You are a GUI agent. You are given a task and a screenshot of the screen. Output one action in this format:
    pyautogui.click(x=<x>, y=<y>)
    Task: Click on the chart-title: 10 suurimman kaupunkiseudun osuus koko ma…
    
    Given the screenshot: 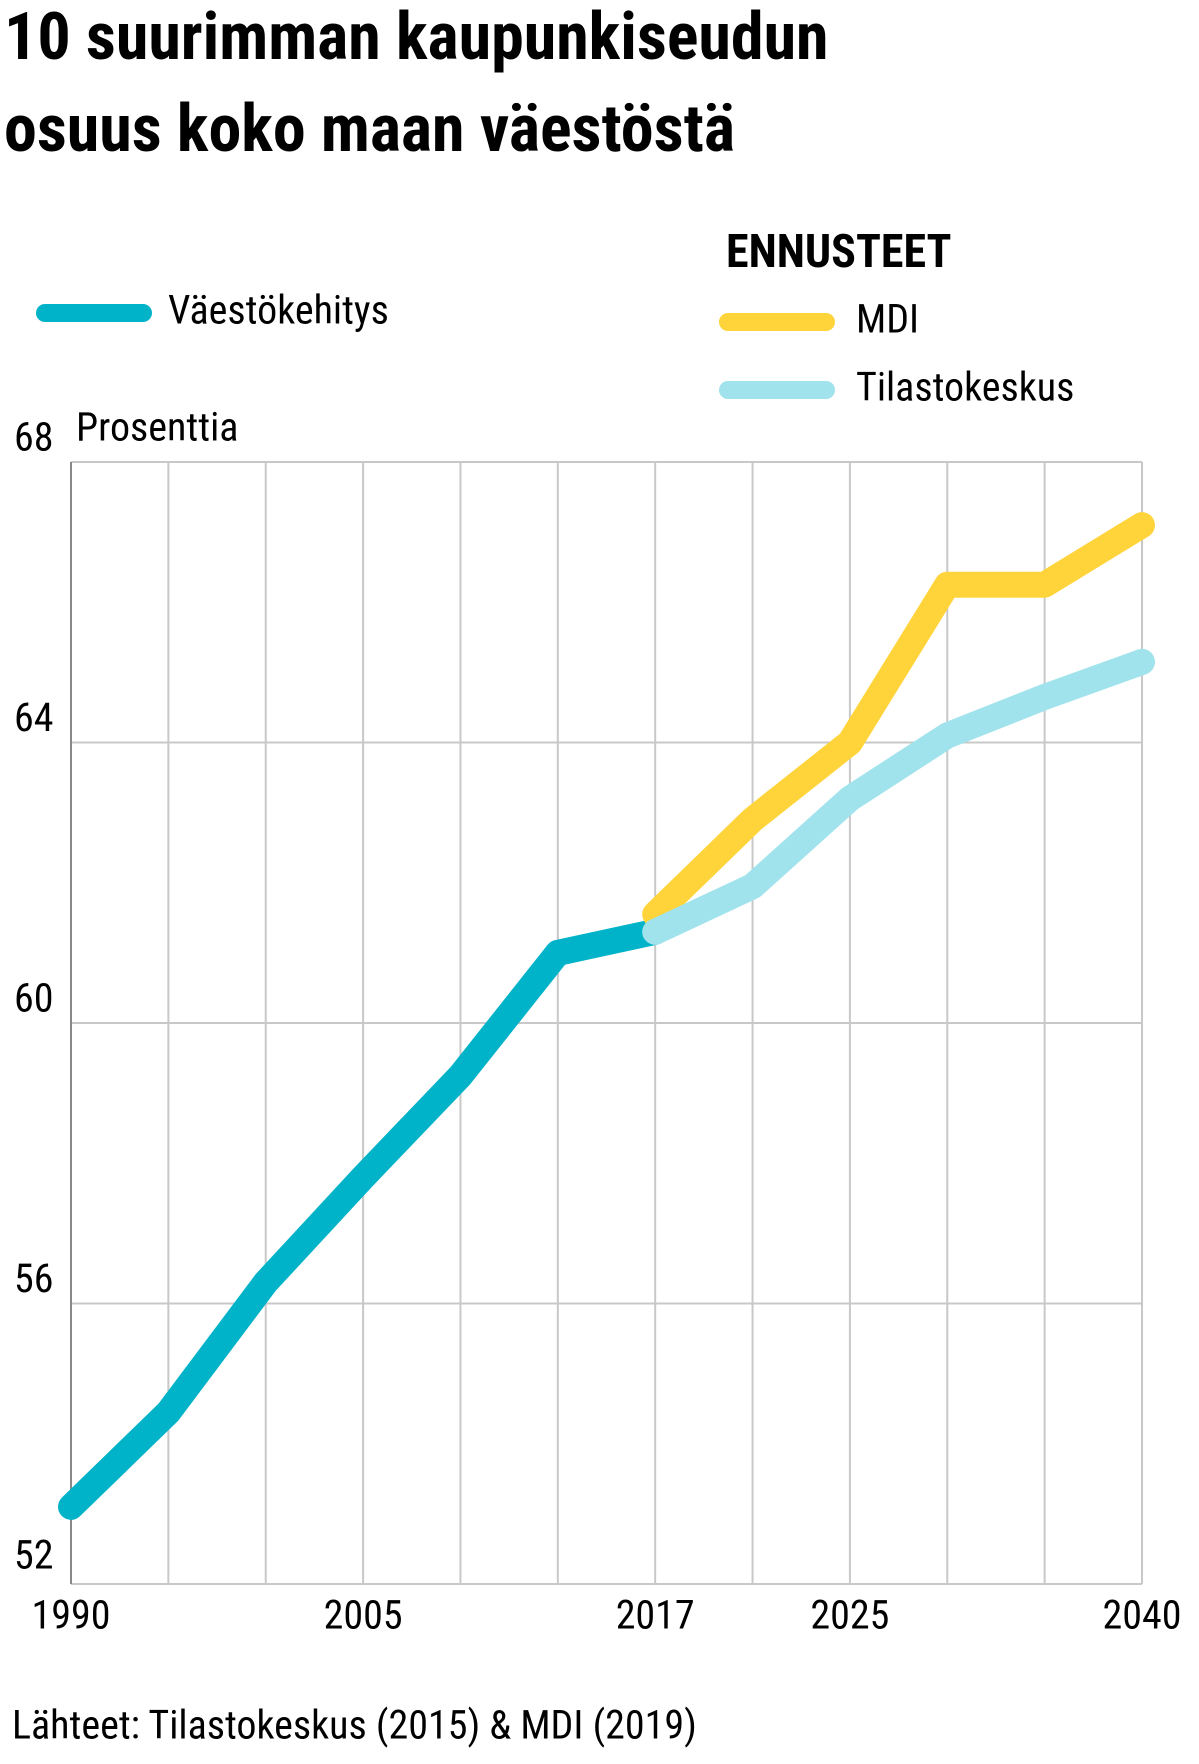 What is the action you would take?
    pyautogui.click(x=416, y=84)
    